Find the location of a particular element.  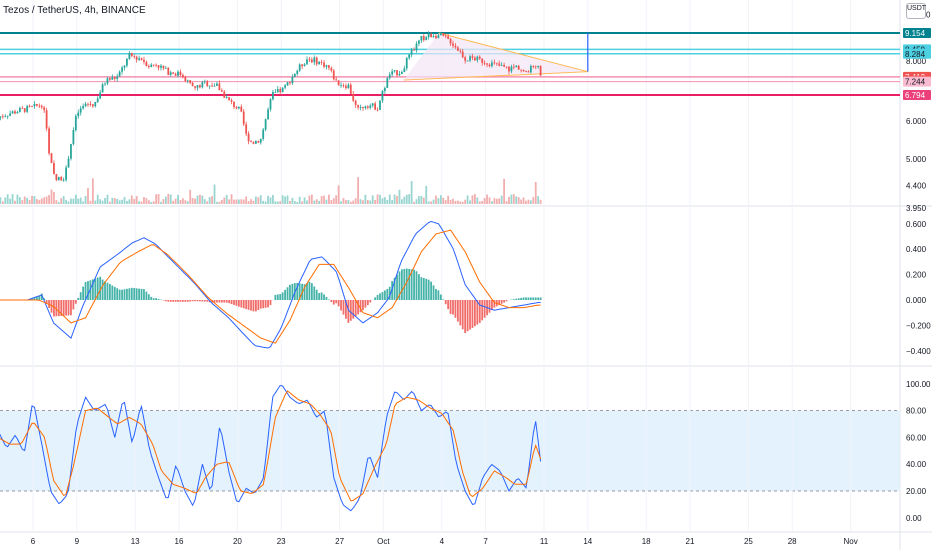

time-tick-label: 14 is located at coordinates (587, 541).